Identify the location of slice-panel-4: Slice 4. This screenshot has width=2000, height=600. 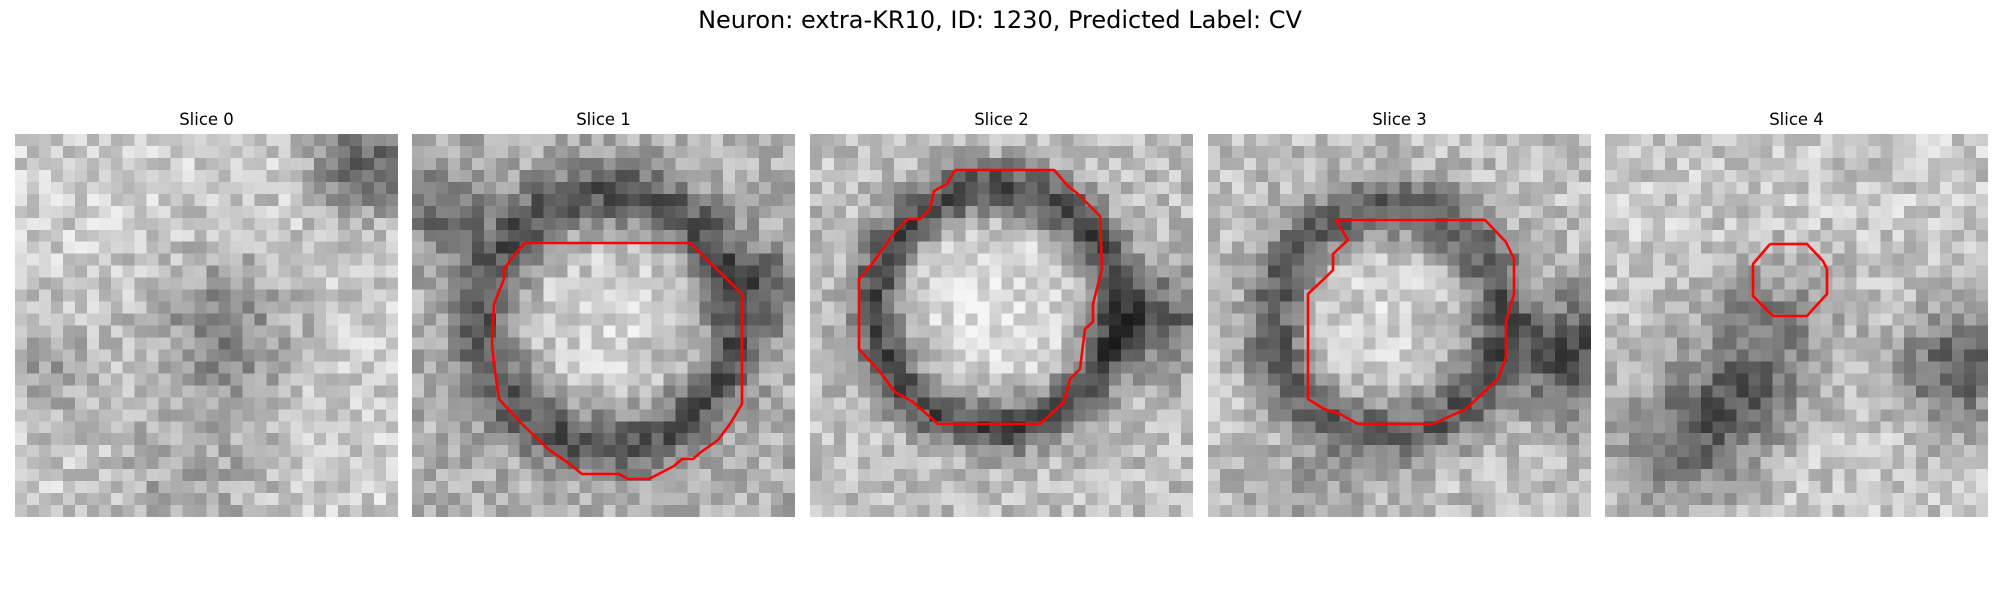
(1796, 313).